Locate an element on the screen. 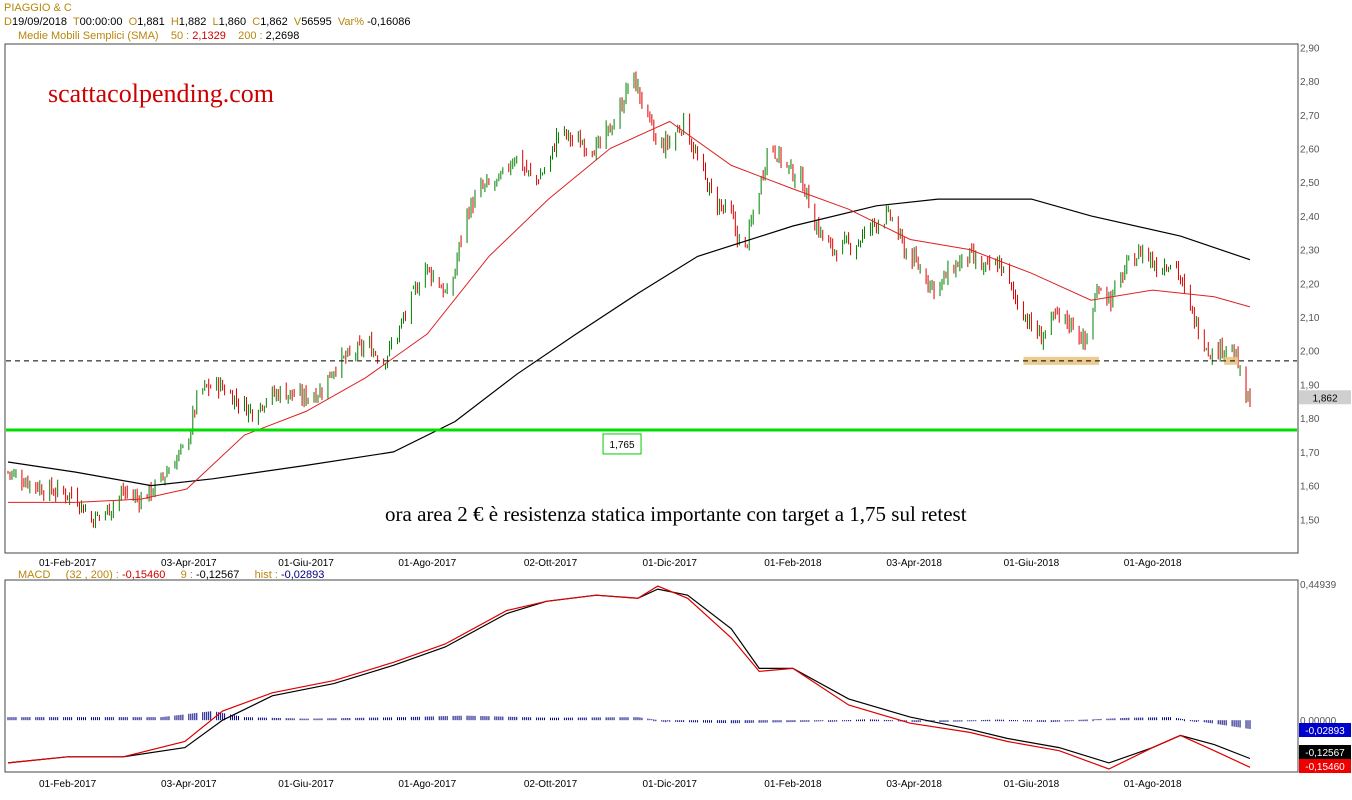  macd-histogram is located at coordinates (629, 720).